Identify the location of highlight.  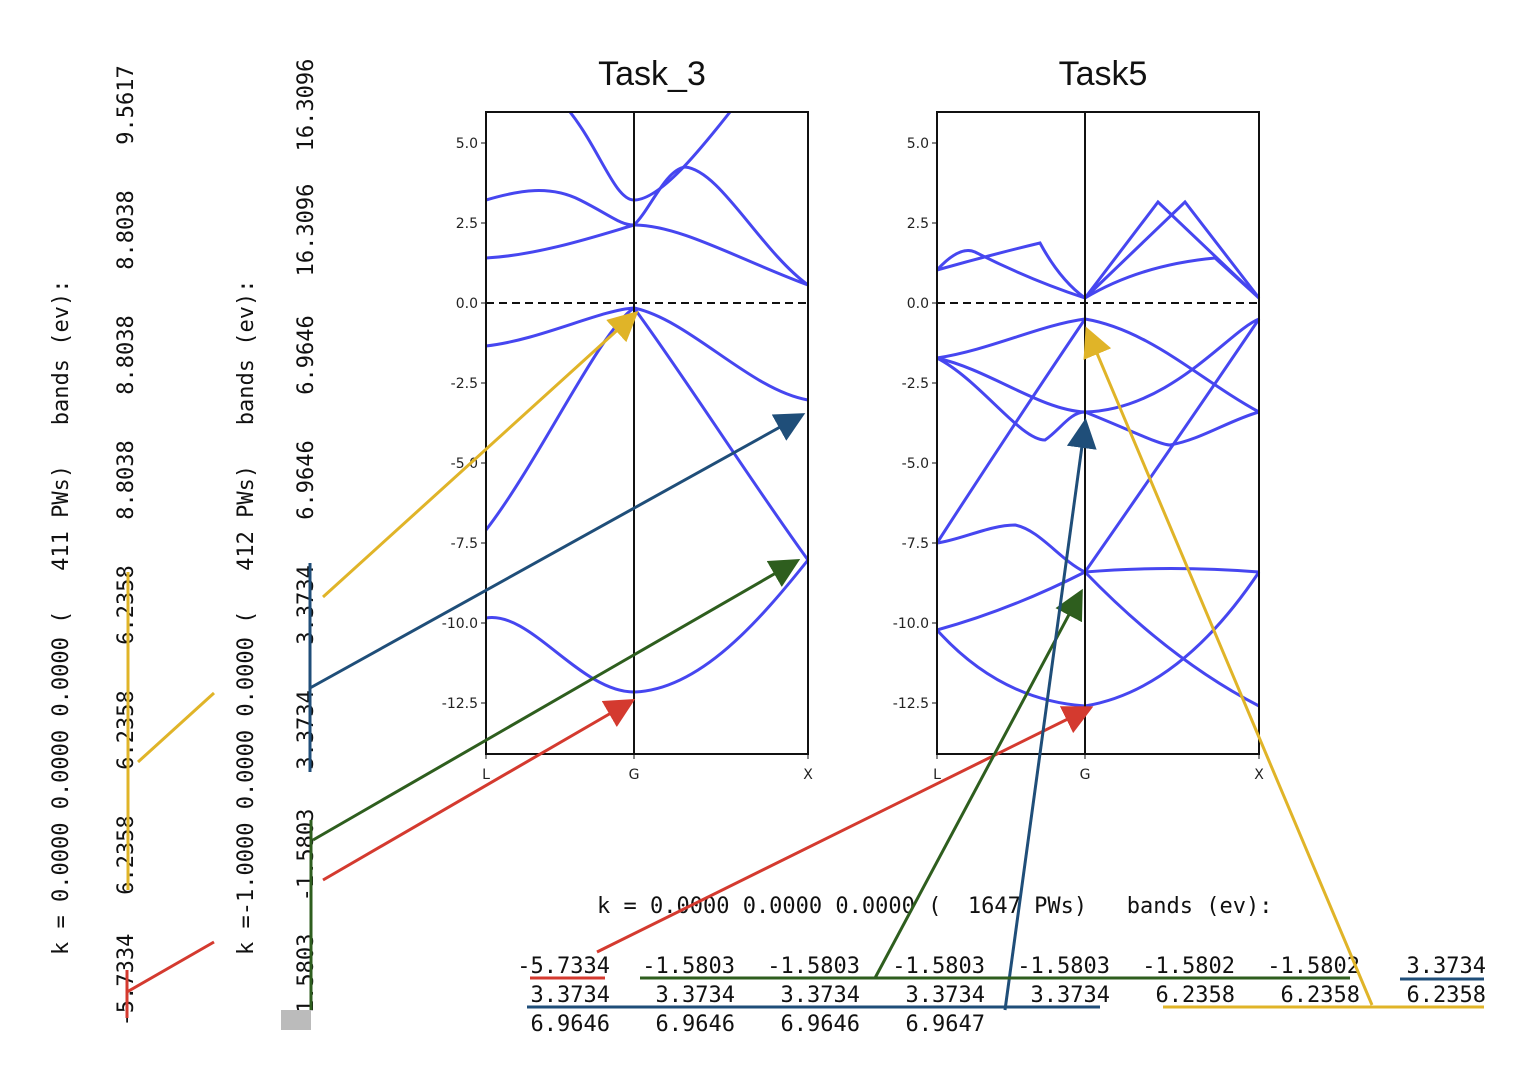
(296, 1020).